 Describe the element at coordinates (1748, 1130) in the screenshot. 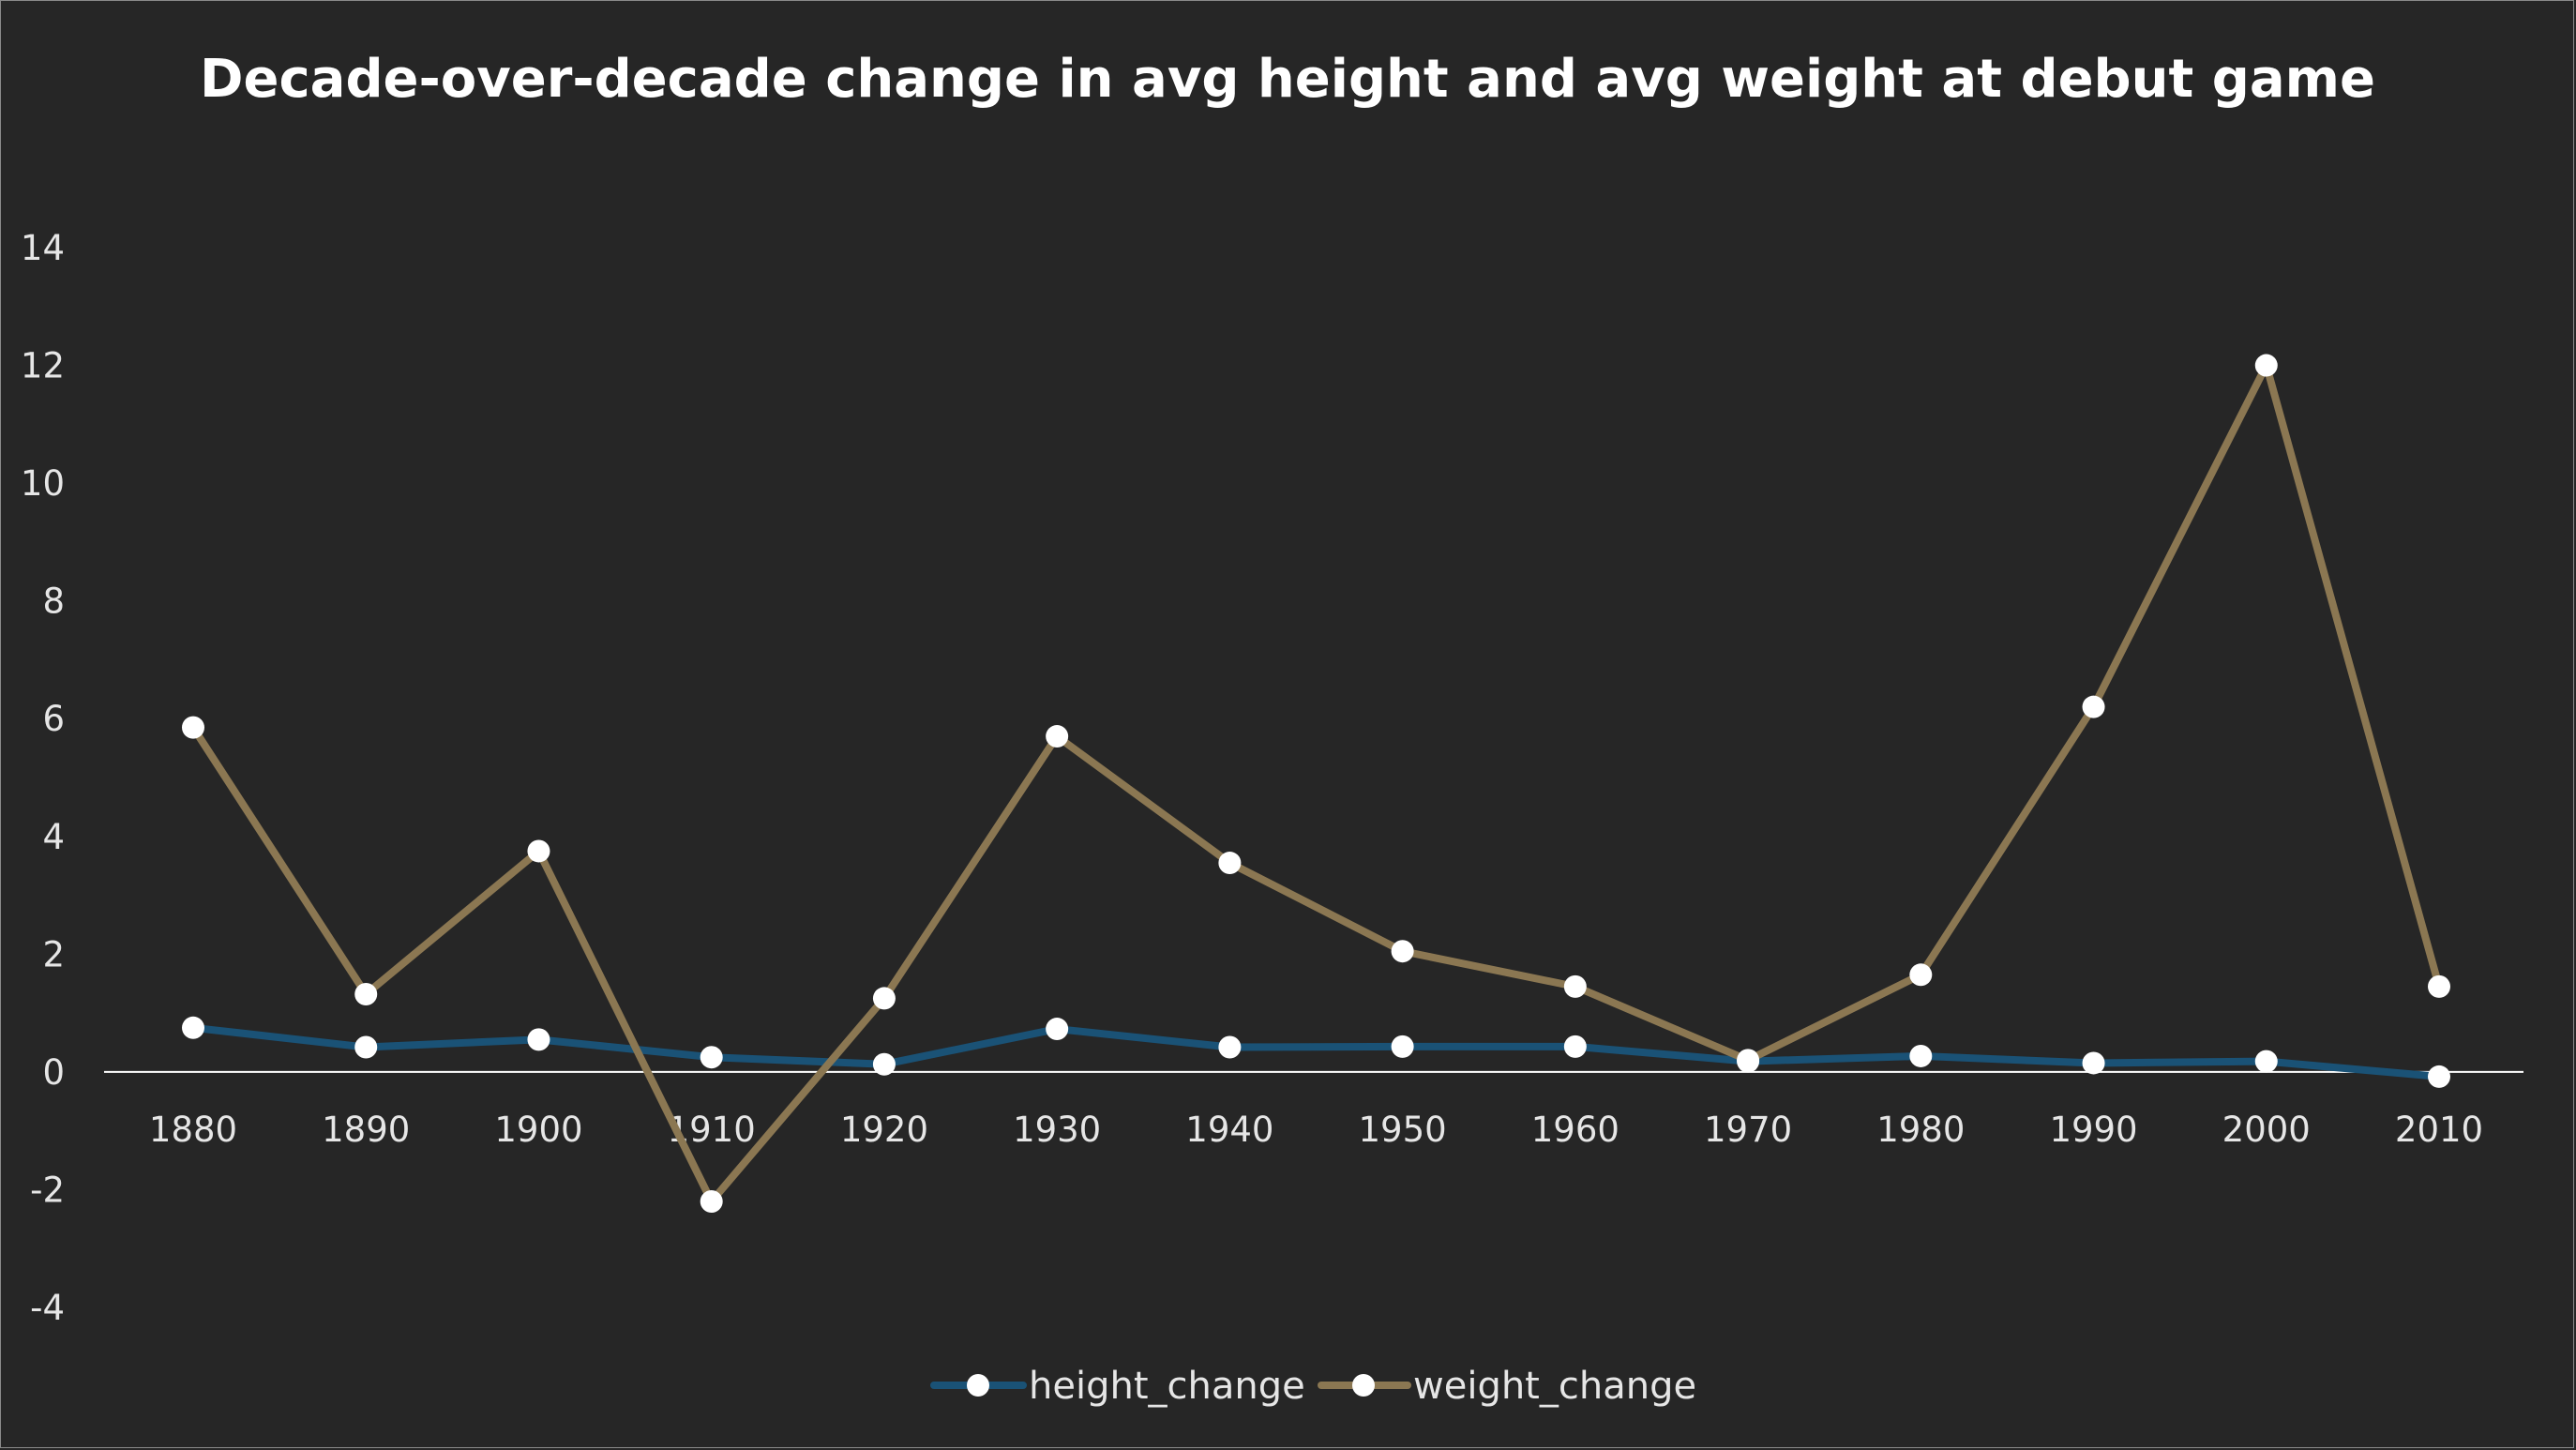

I see `x-tick-label: 1970` at that location.